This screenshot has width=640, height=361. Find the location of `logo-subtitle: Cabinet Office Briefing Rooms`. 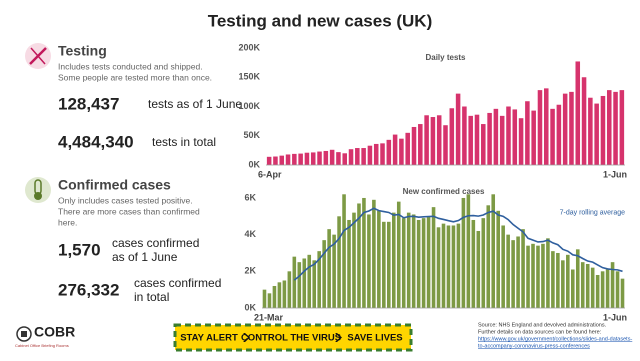

logo-subtitle: Cabinet Office Briefing Rooms is located at coordinates (42, 345).